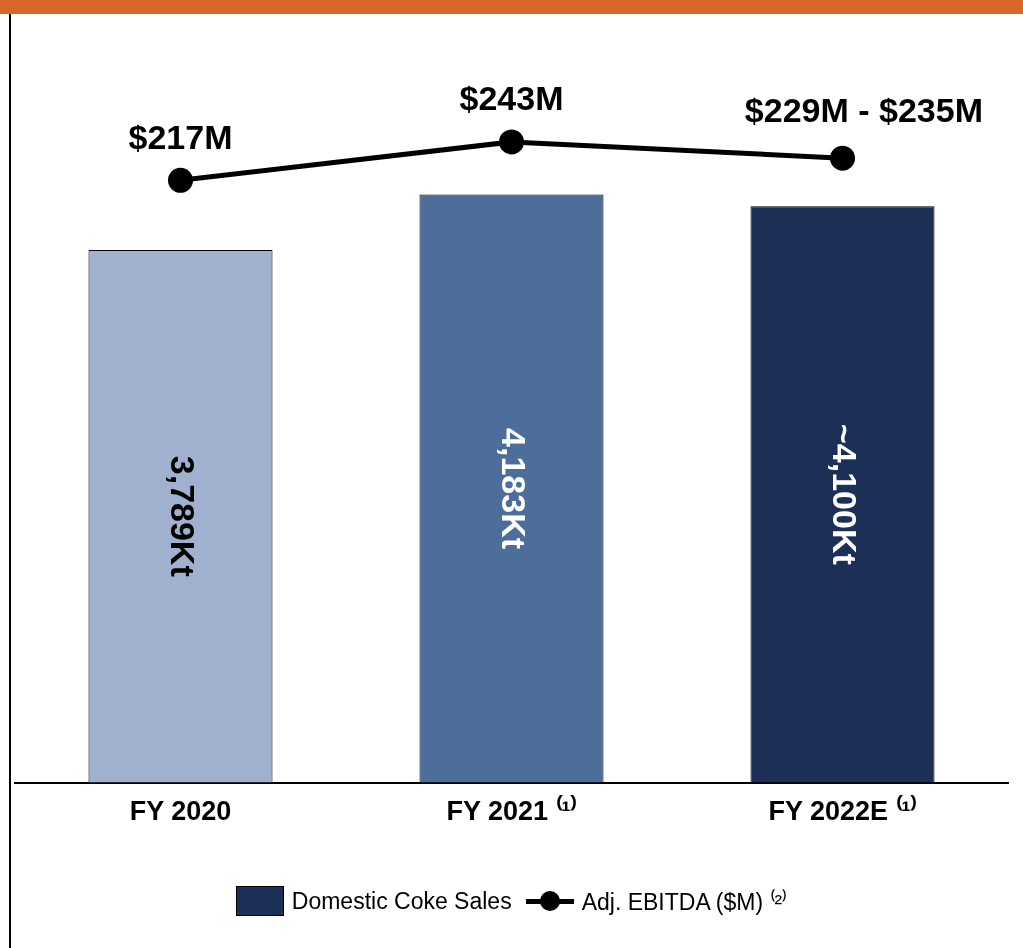 This screenshot has width=1023, height=948. I want to click on data-label: $243M, so click(511, 98).